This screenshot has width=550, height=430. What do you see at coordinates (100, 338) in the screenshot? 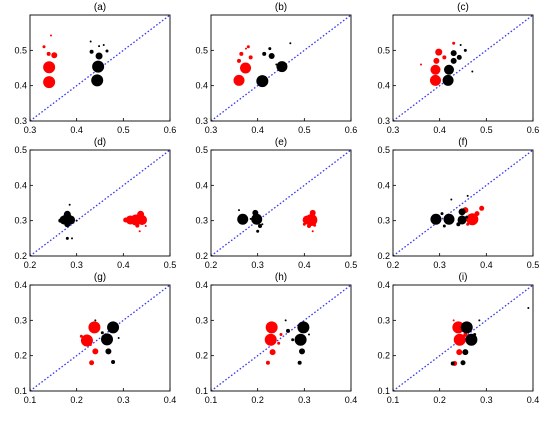
I see `diagonal-line` at bounding box center [100, 338].